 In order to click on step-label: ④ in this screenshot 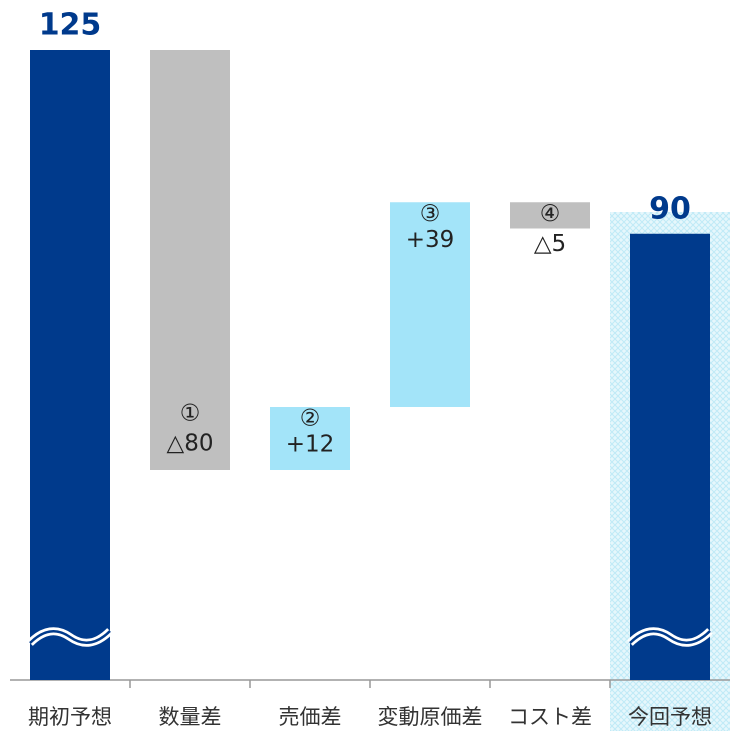, I will do `click(550, 214)`.